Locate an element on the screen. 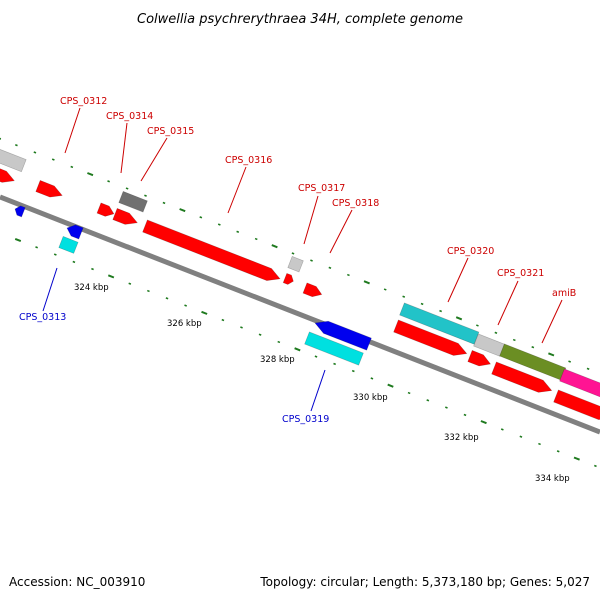 This screenshot has width=600, height=600. gene-label-cps-0317: CPS_0317 is located at coordinates (321, 188).